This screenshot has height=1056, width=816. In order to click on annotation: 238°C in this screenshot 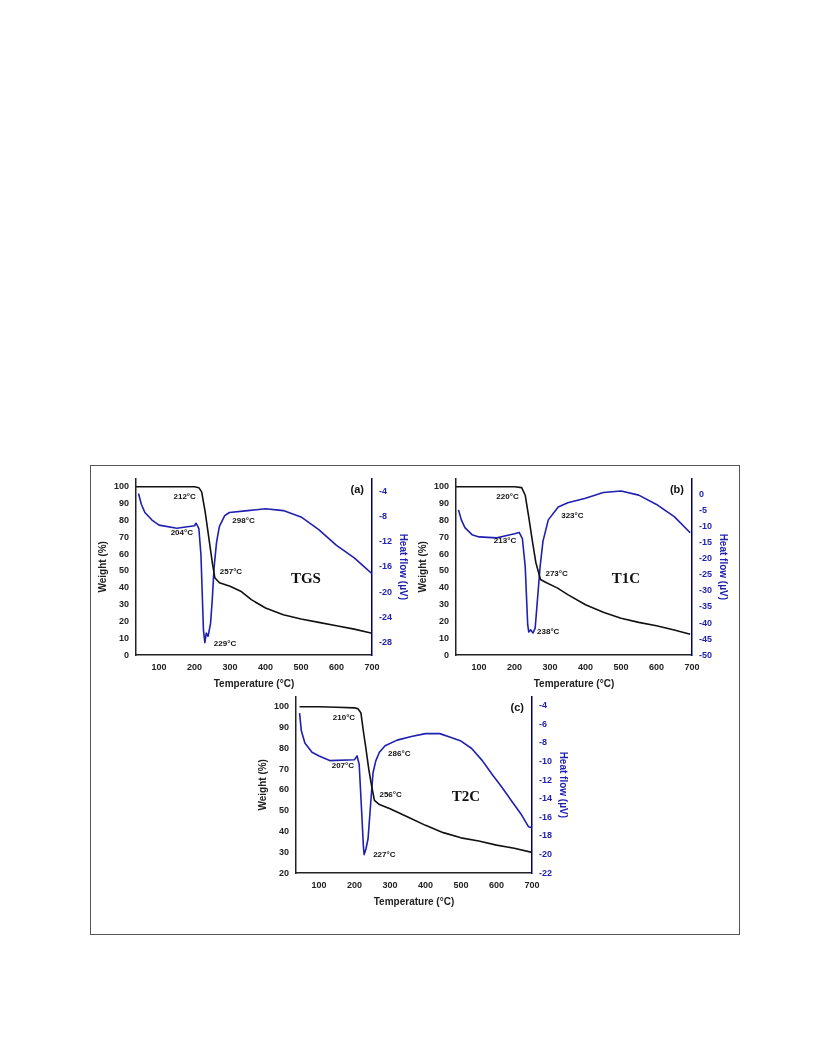, I will do `click(548, 631)`.